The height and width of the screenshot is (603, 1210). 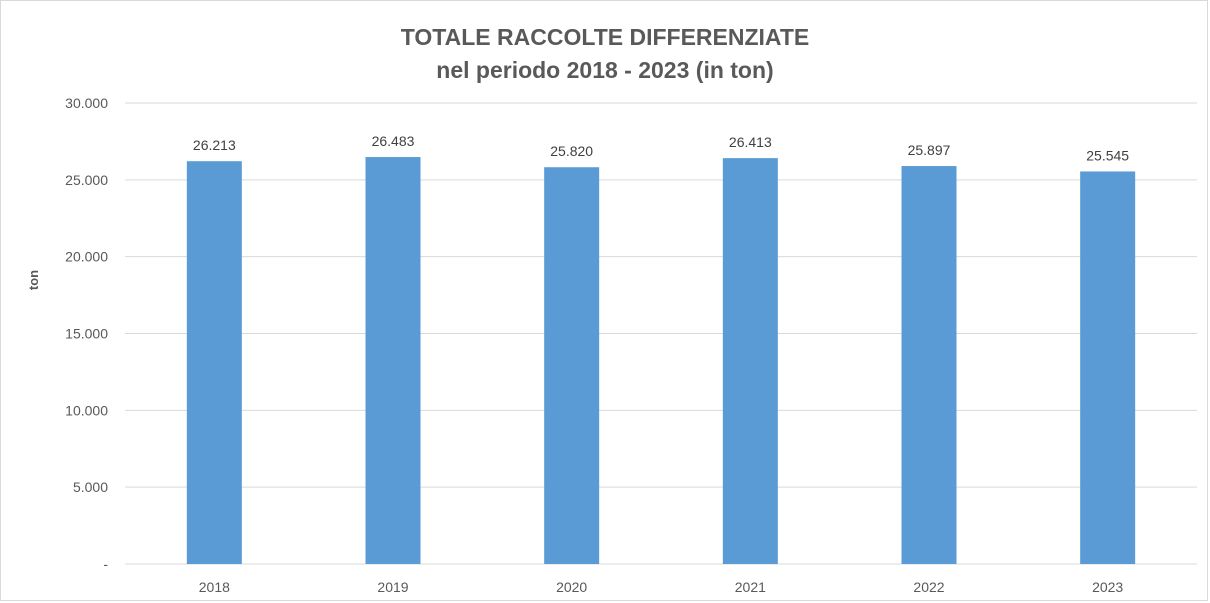 What do you see at coordinates (105, 564) in the screenshot?
I see `y-tick-label: -` at bounding box center [105, 564].